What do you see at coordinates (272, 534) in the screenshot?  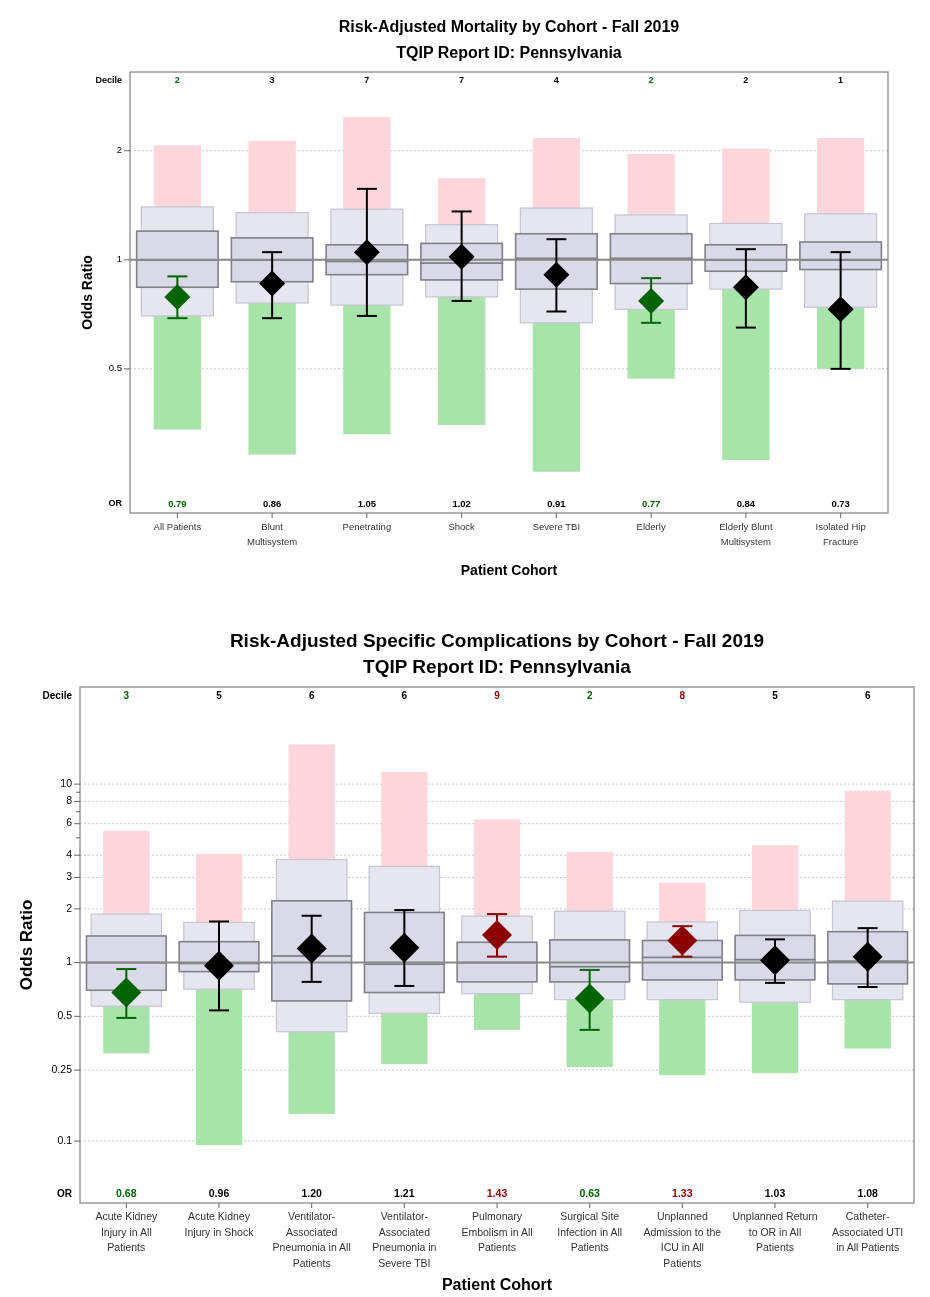 I see `x-tick-label: Blunt Multisystem` at bounding box center [272, 534].